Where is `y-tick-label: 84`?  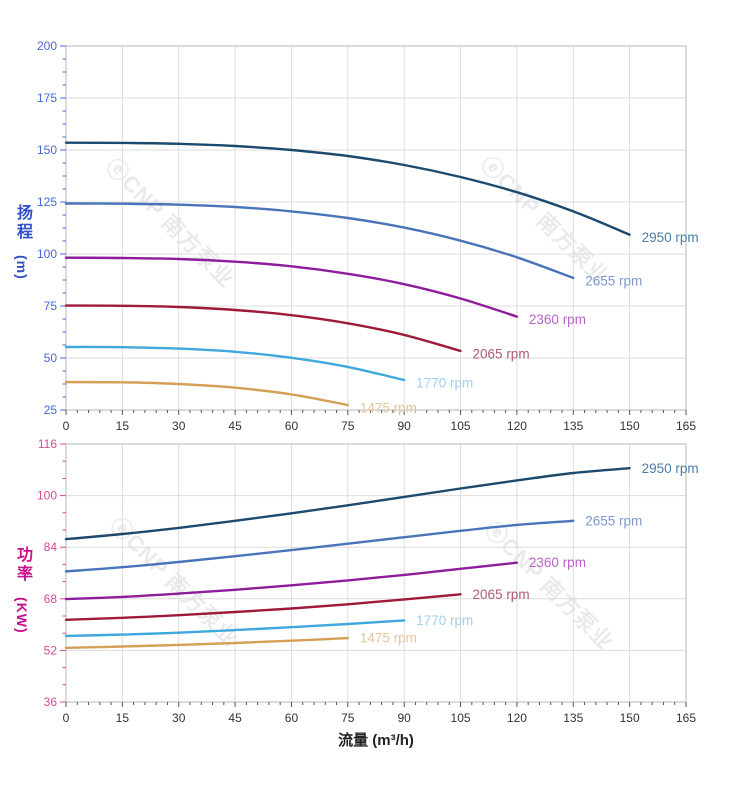 y-tick-label: 84 is located at coordinates (51, 547).